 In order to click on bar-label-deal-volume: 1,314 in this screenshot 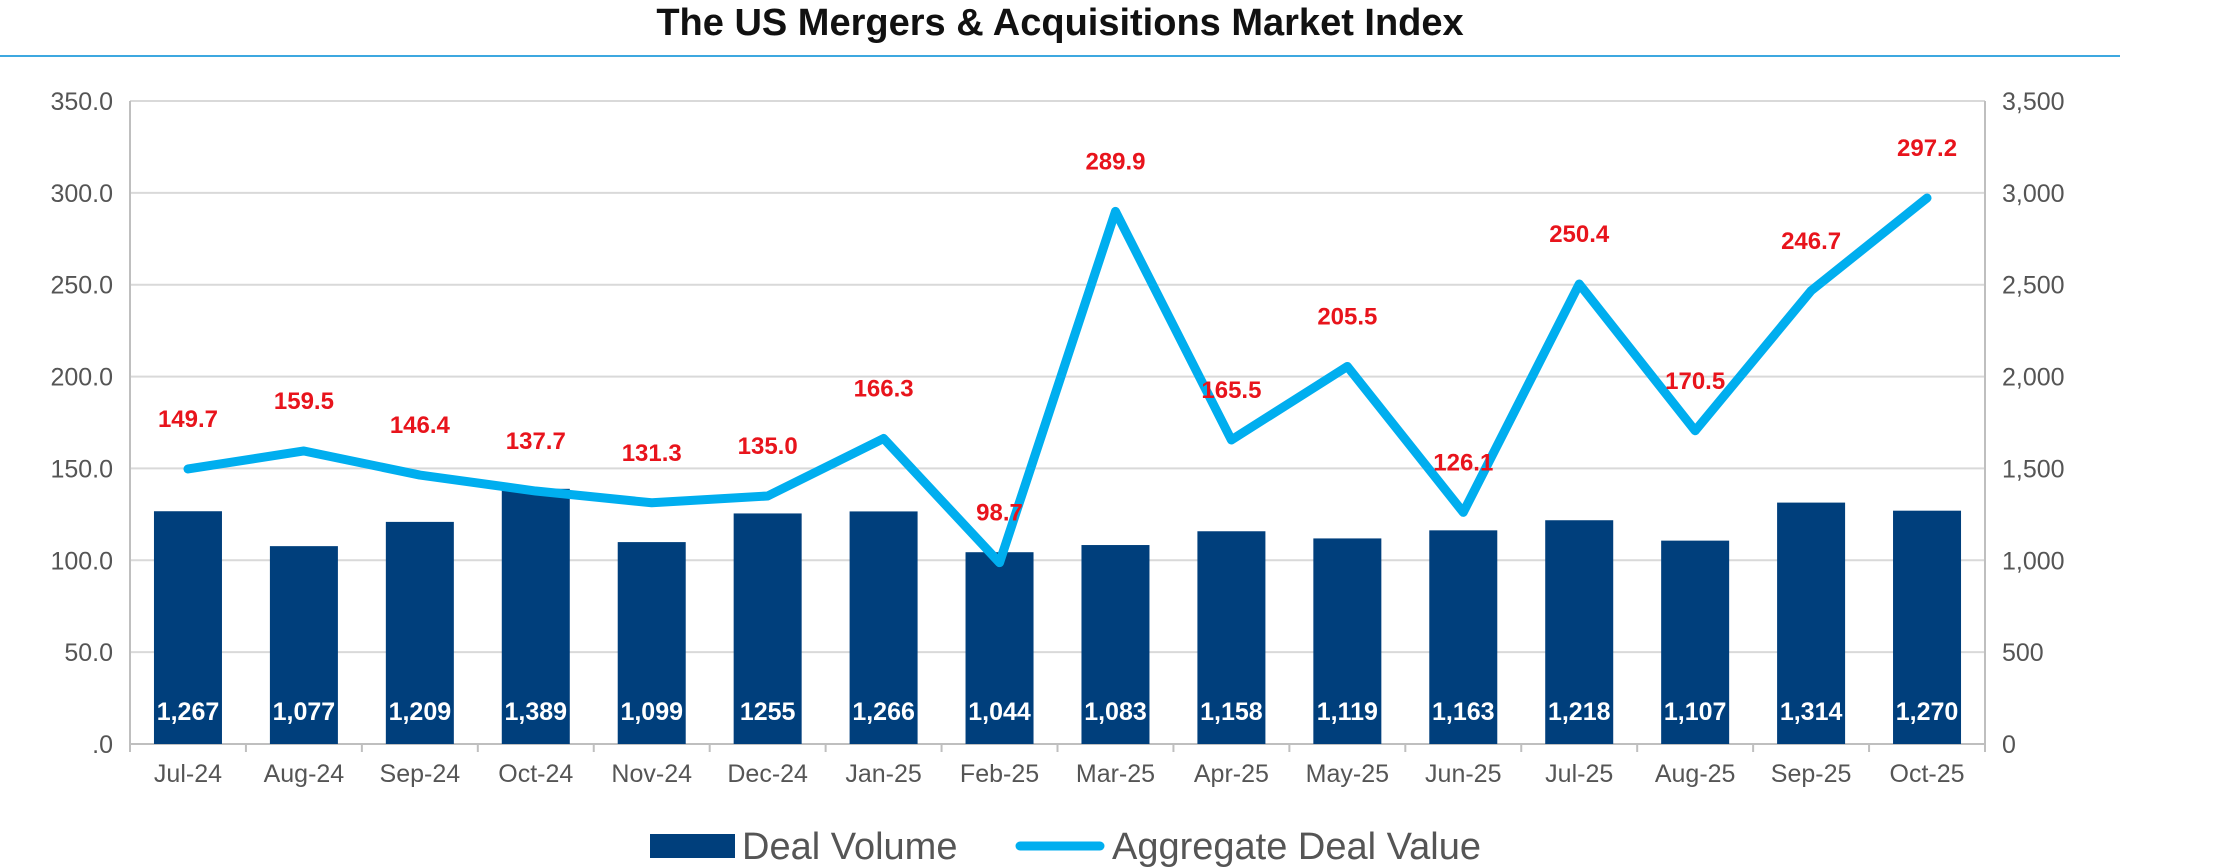, I will do `click(1811, 712)`.